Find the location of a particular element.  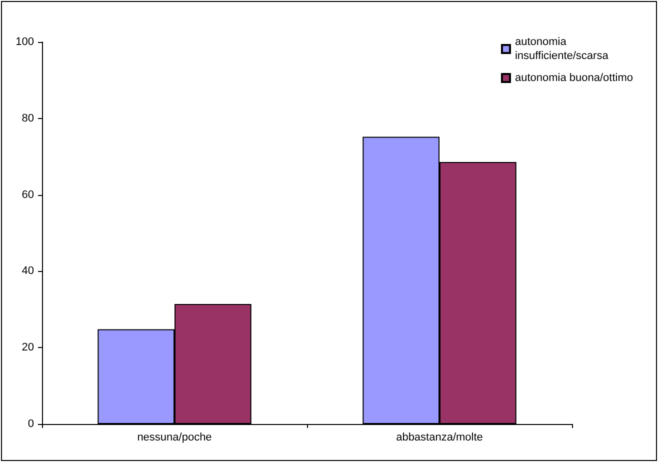

y-tick-label: 60 is located at coordinates (28, 194).